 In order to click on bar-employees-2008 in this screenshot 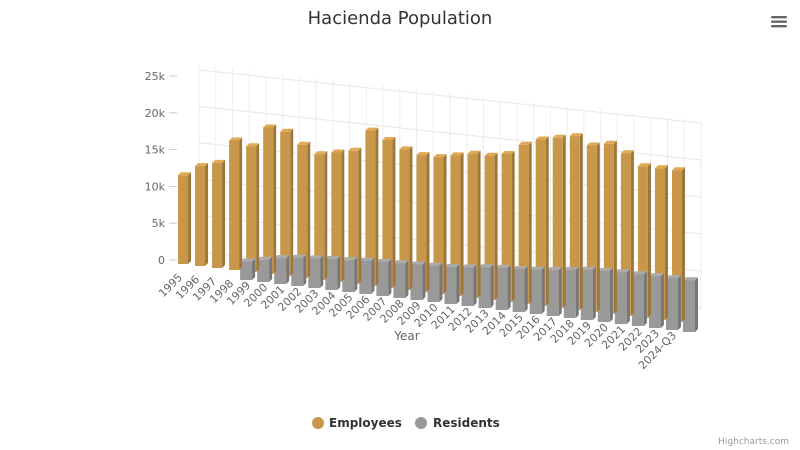, I will do `click(406, 218)`.